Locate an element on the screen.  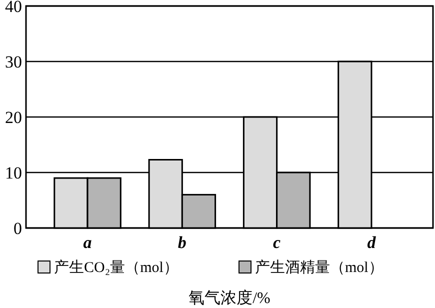
x-tick-label: b is located at coordinates (182, 242).